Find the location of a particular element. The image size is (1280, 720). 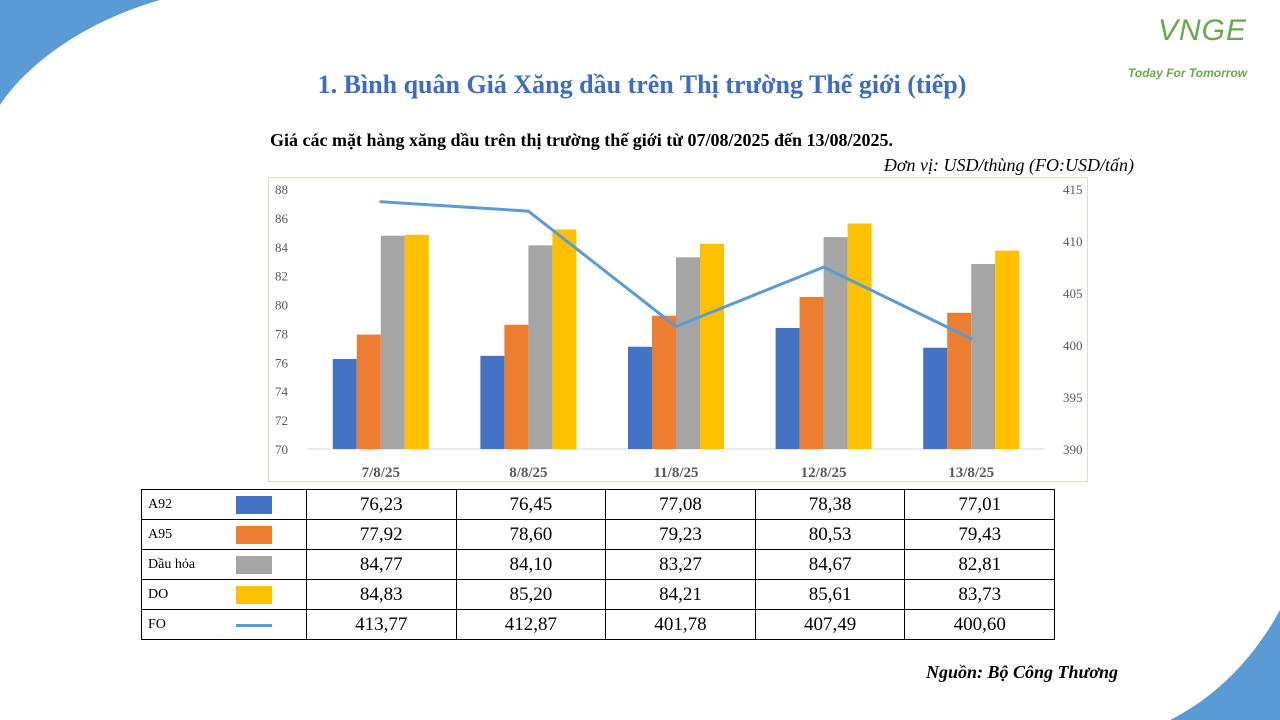

data-cell: 77,08 is located at coordinates (680, 504).